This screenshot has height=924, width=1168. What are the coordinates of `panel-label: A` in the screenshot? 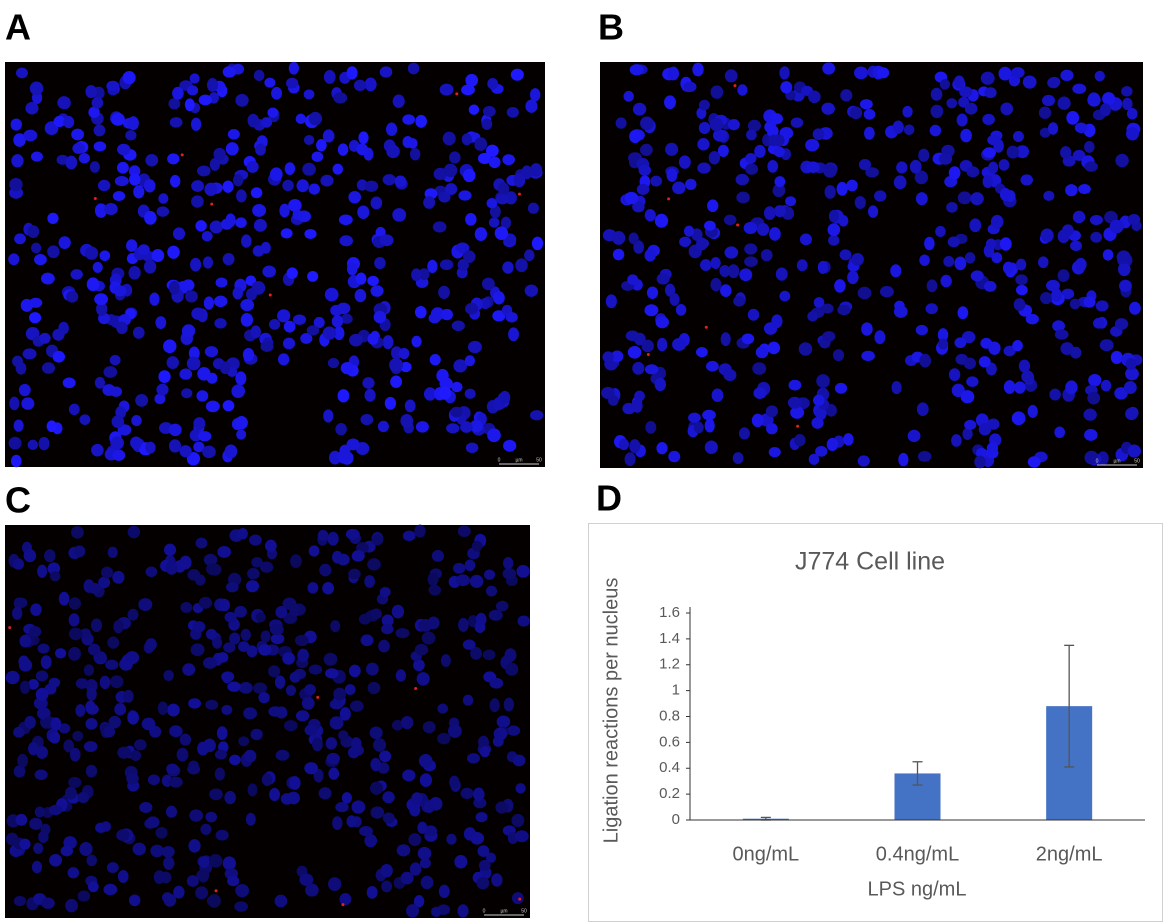 It's located at (18, 27).